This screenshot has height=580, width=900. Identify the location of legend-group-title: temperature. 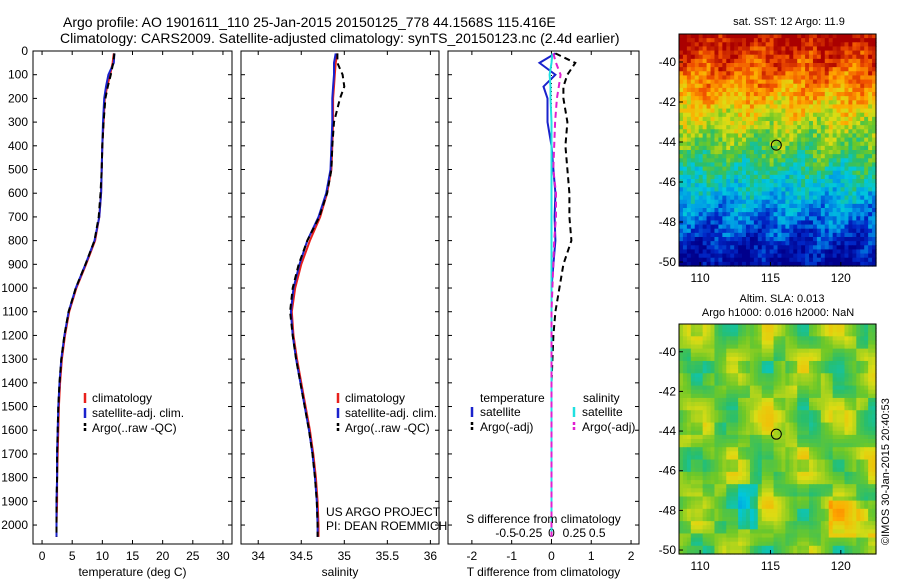
(512, 398).